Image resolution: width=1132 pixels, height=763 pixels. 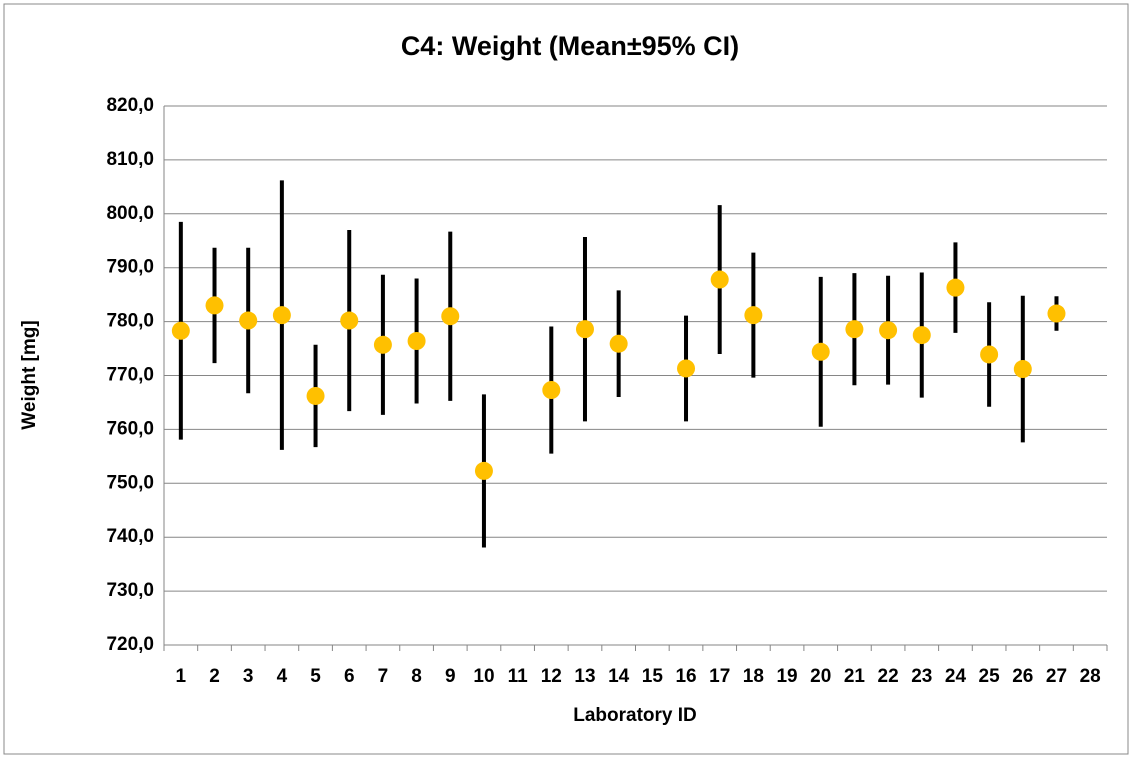 What do you see at coordinates (214, 676) in the screenshot?
I see `x-tick-label: 2` at bounding box center [214, 676].